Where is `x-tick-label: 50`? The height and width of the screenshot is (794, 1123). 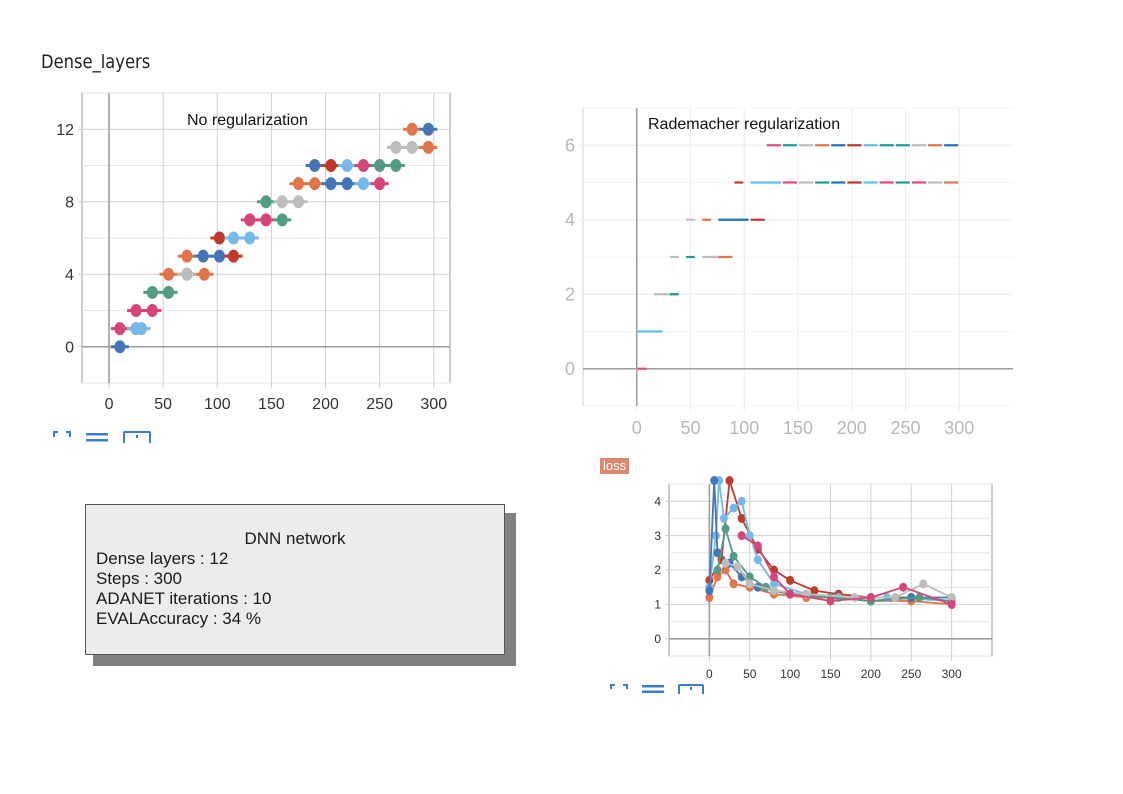 x-tick-label: 50 is located at coordinates (750, 674).